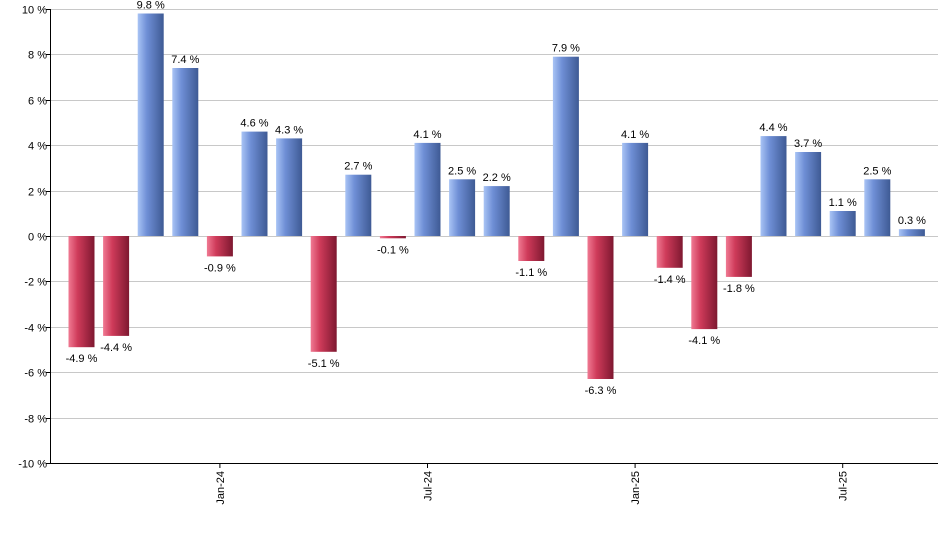 This screenshot has width=940, height=555. Describe the element at coordinates (37, 56) in the screenshot. I see `y-tick-label: 8 %` at that location.